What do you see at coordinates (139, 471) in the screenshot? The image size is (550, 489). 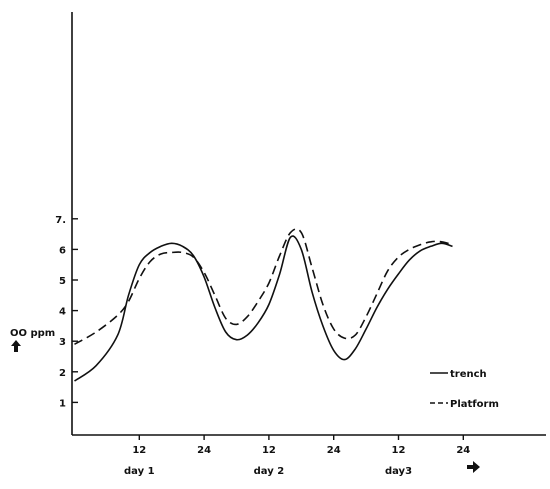 I see `day-label: day 1` at bounding box center [139, 471].